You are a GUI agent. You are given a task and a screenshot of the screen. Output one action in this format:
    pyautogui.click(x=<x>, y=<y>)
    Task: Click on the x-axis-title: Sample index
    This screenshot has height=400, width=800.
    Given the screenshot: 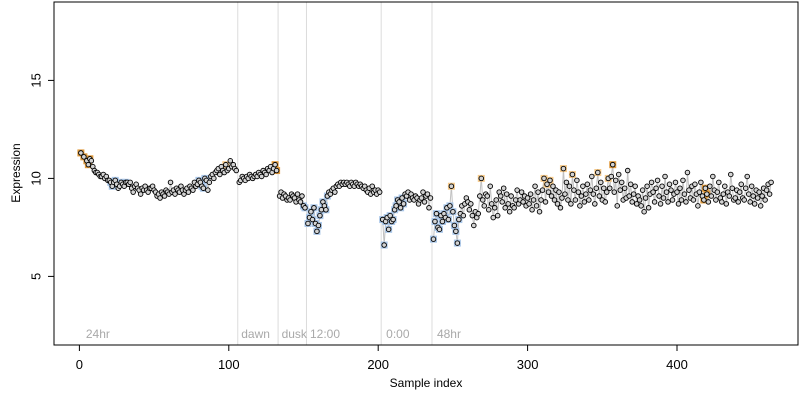 What is the action you would take?
    pyautogui.click(x=426, y=383)
    